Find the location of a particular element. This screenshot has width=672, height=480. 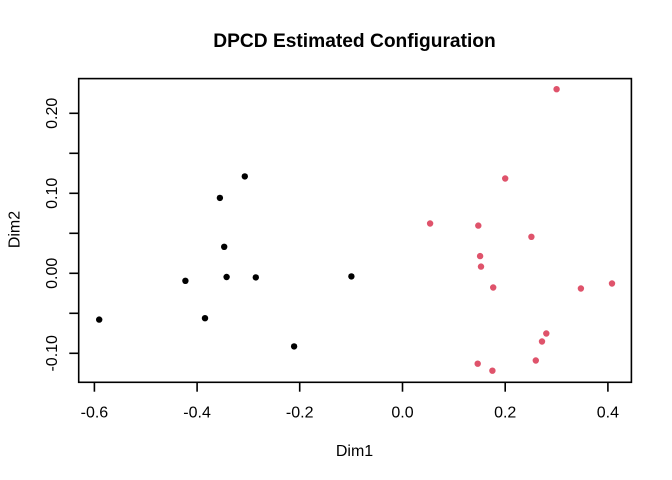

svg-text: 0.20 is located at coordinates (52, 113).